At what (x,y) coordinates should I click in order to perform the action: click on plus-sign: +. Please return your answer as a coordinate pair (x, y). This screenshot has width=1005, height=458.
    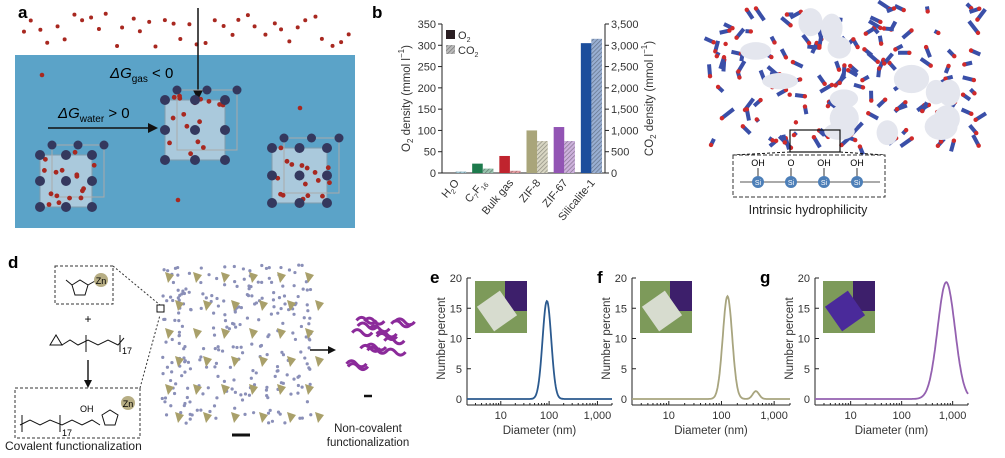
    Looking at the image, I should click on (87, 319).